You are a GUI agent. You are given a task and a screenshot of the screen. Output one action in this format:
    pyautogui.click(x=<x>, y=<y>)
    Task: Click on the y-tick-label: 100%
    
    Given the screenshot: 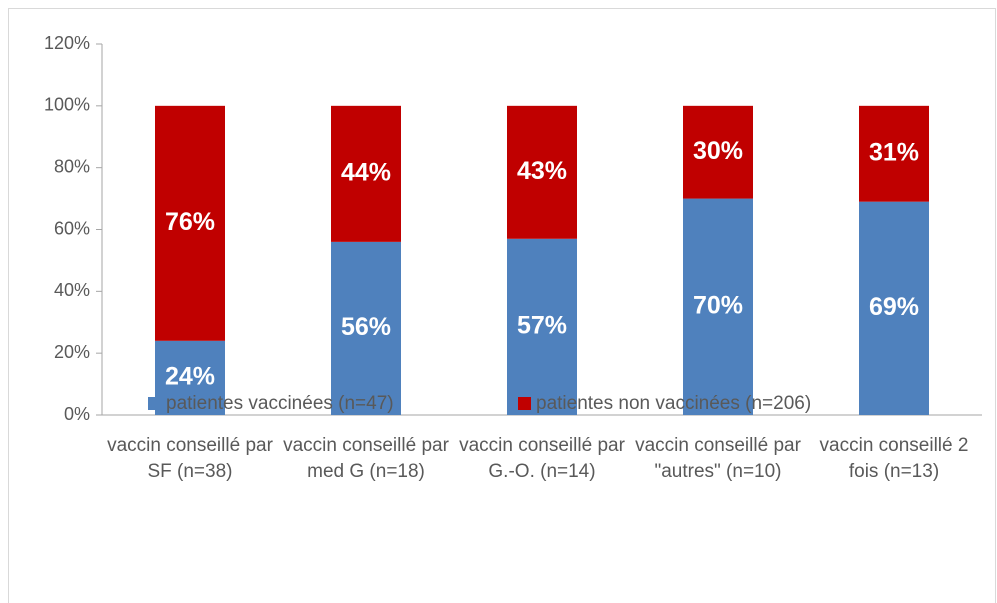 What is the action you would take?
    pyautogui.click(x=67, y=105)
    